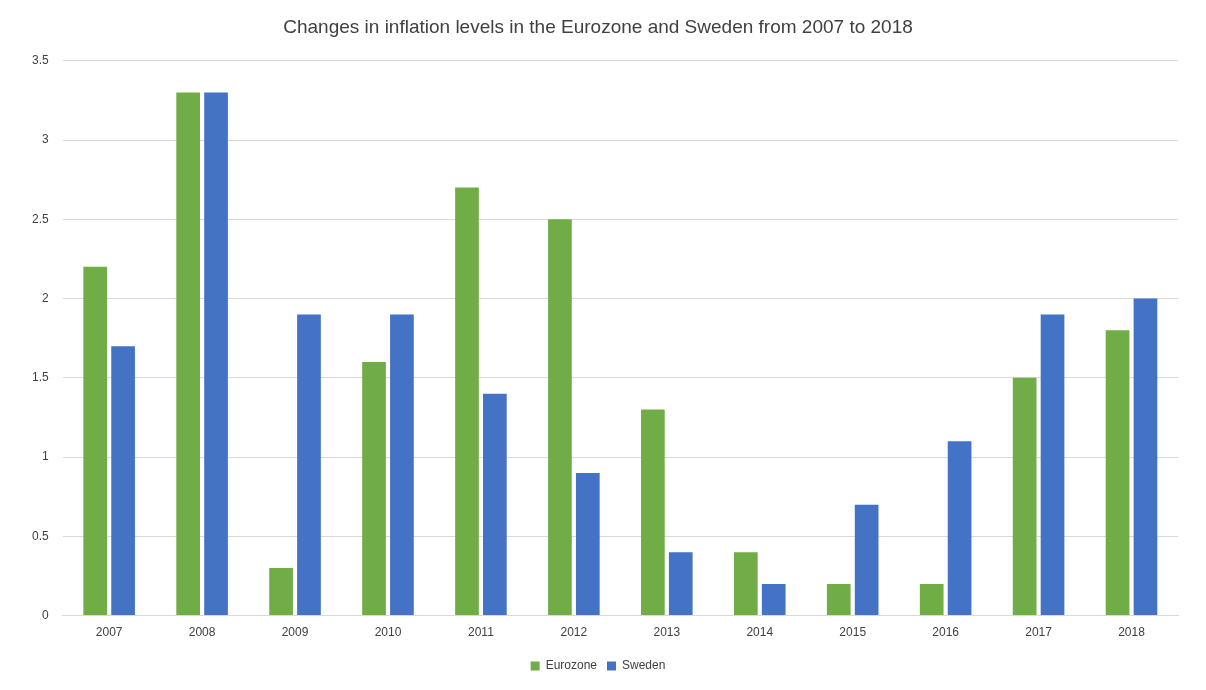  What do you see at coordinates (45, 456) in the screenshot?
I see `y-tick-label: 1` at bounding box center [45, 456].